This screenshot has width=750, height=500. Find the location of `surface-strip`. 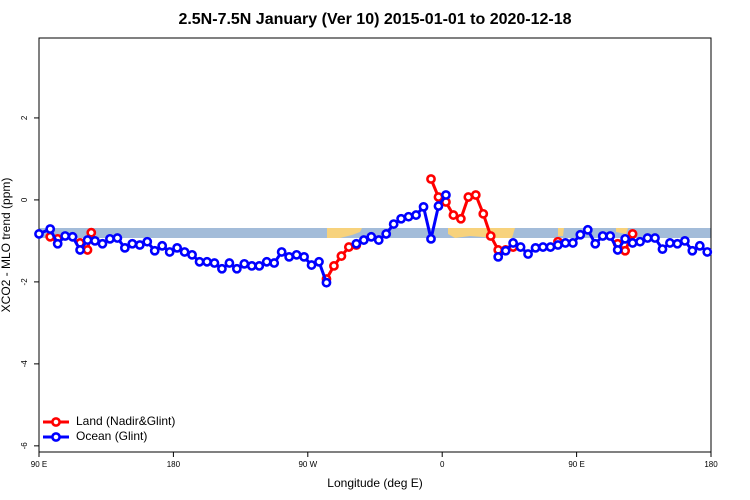

surface-strip is located at coordinates (375, 233).